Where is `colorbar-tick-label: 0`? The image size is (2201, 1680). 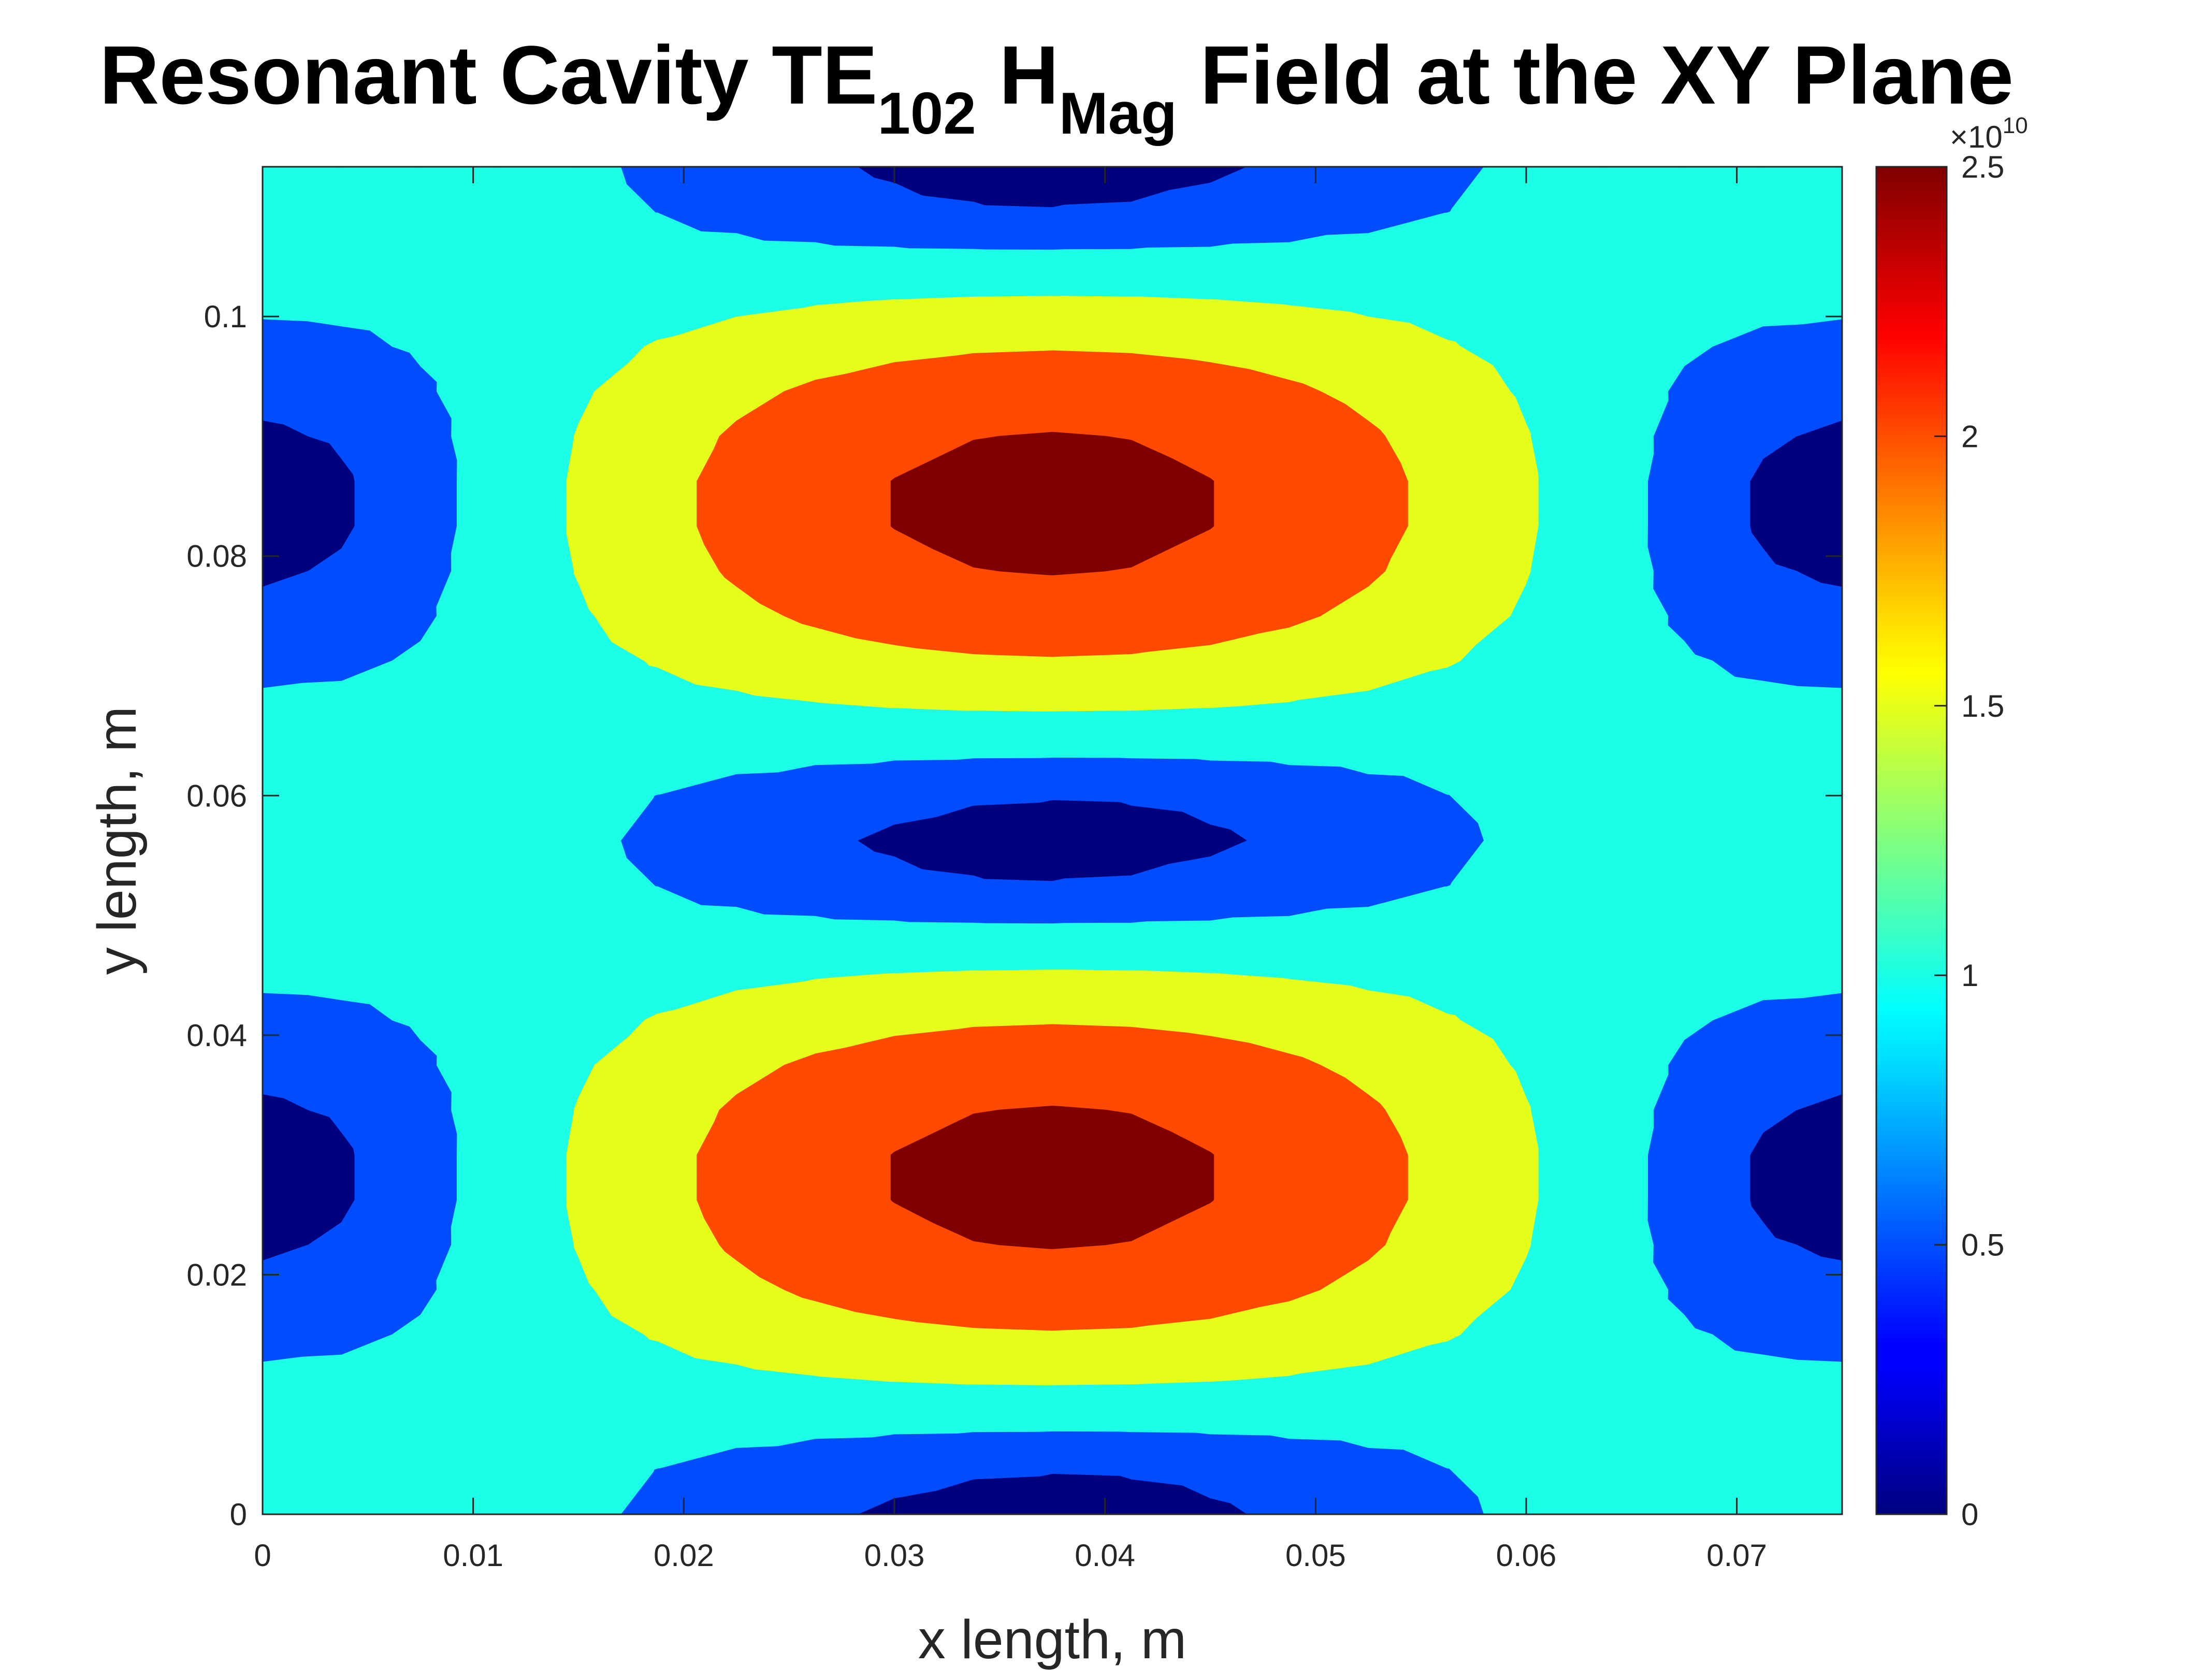 colorbar-tick-label: 0 is located at coordinates (1969, 1515).